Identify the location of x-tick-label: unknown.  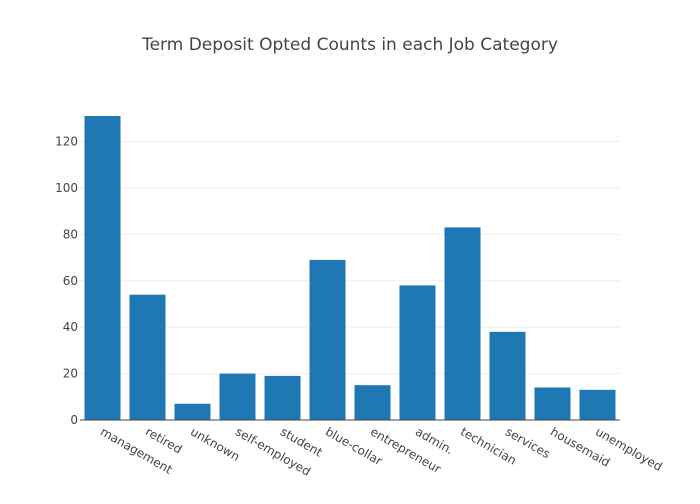
(215, 443).